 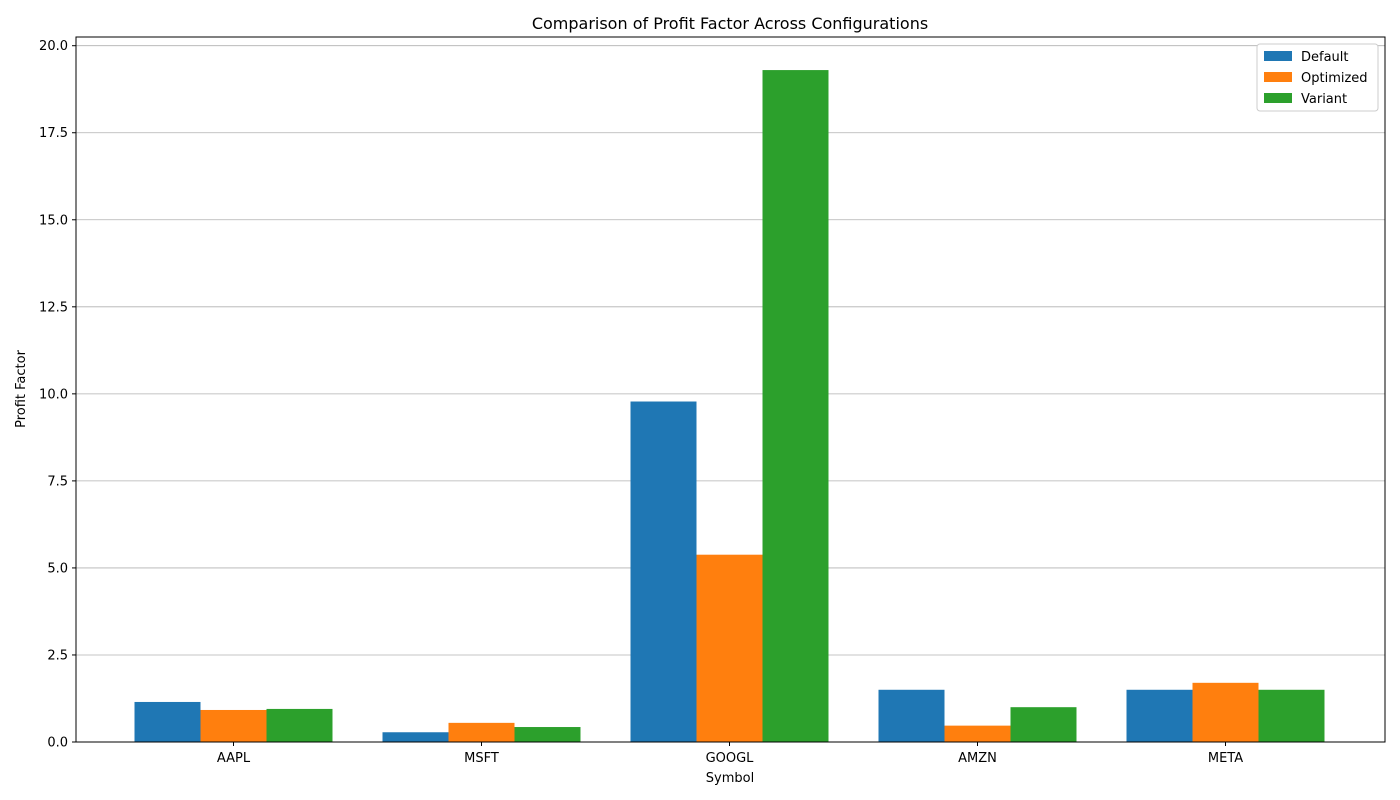 What do you see at coordinates (1225, 758) in the screenshot?
I see `x-tick-label: META` at bounding box center [1225, 758].